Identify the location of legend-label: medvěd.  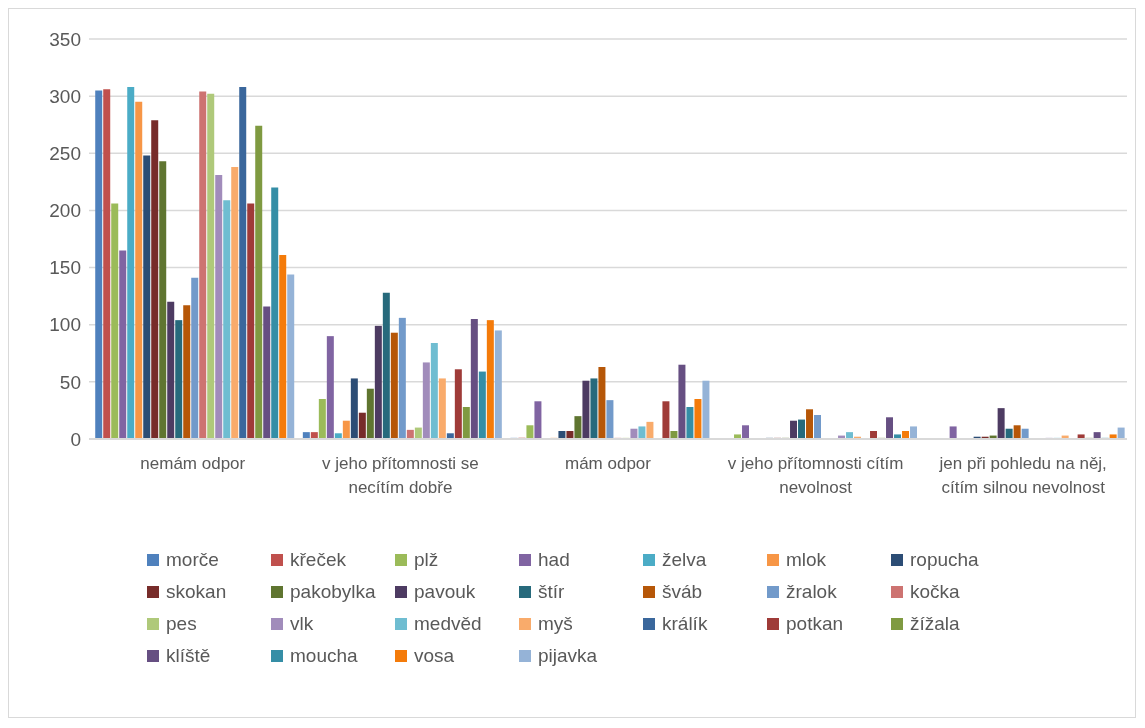
(448, 624).